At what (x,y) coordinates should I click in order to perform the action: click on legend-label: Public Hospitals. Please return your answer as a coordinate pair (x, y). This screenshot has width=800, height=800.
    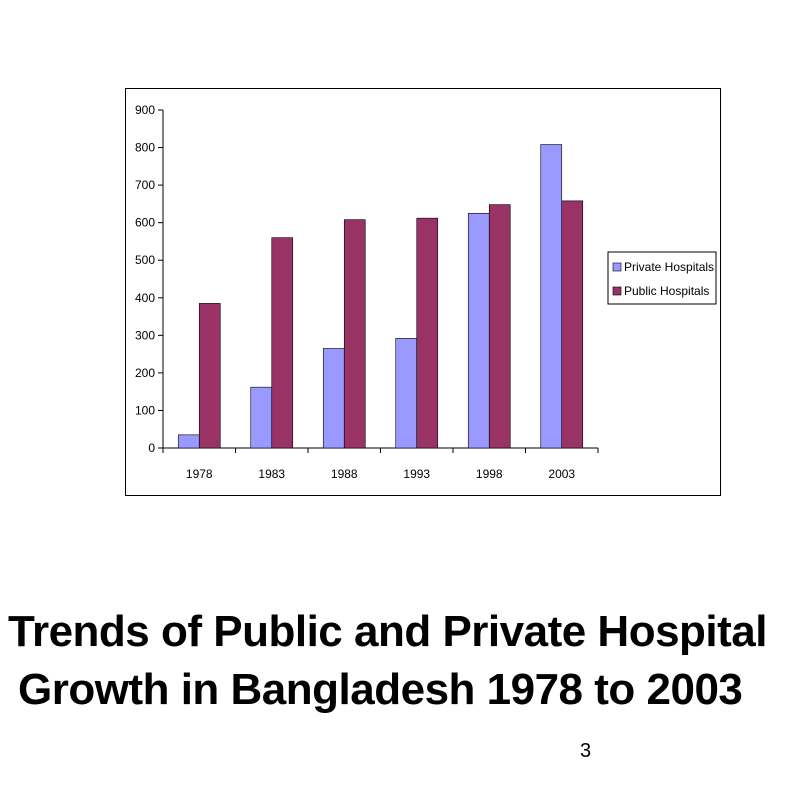
    Looking at the image, I should click on (666, 291).